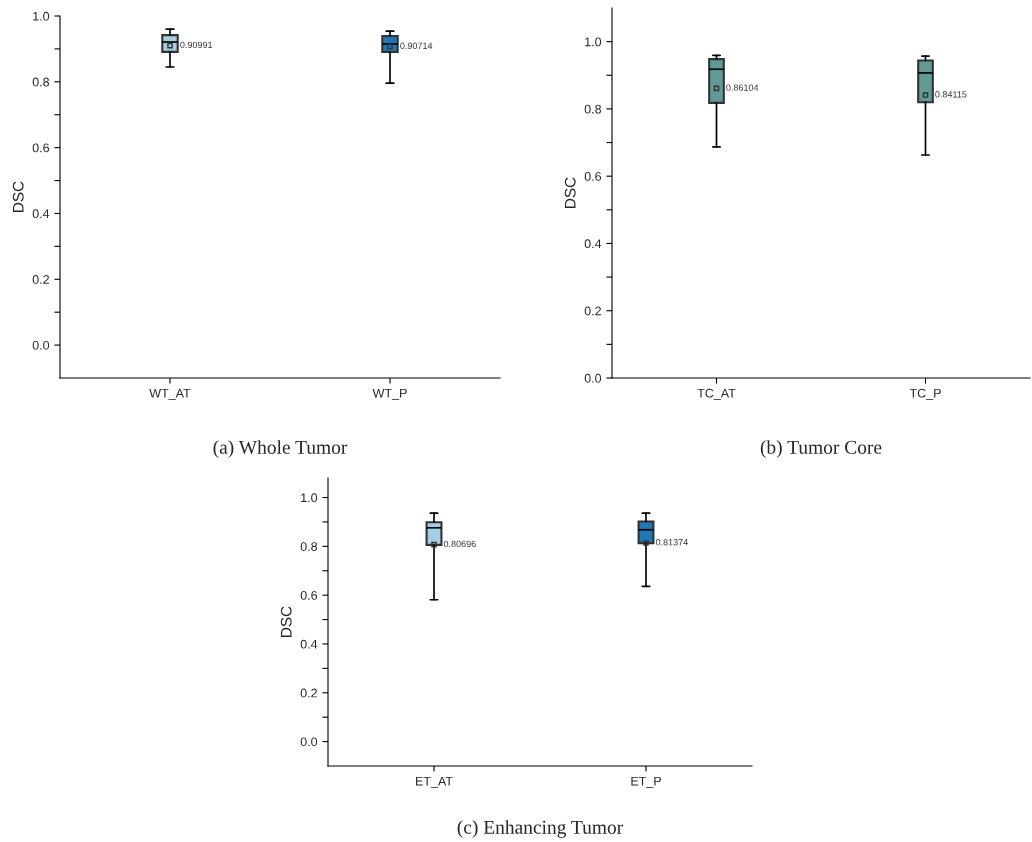 The height and width of the screenshot is (842, 1032). What do you see at coordinates (416, 45) in the screenshot?
I see `annotation: 0.90714` at bounding box center [416, 45].